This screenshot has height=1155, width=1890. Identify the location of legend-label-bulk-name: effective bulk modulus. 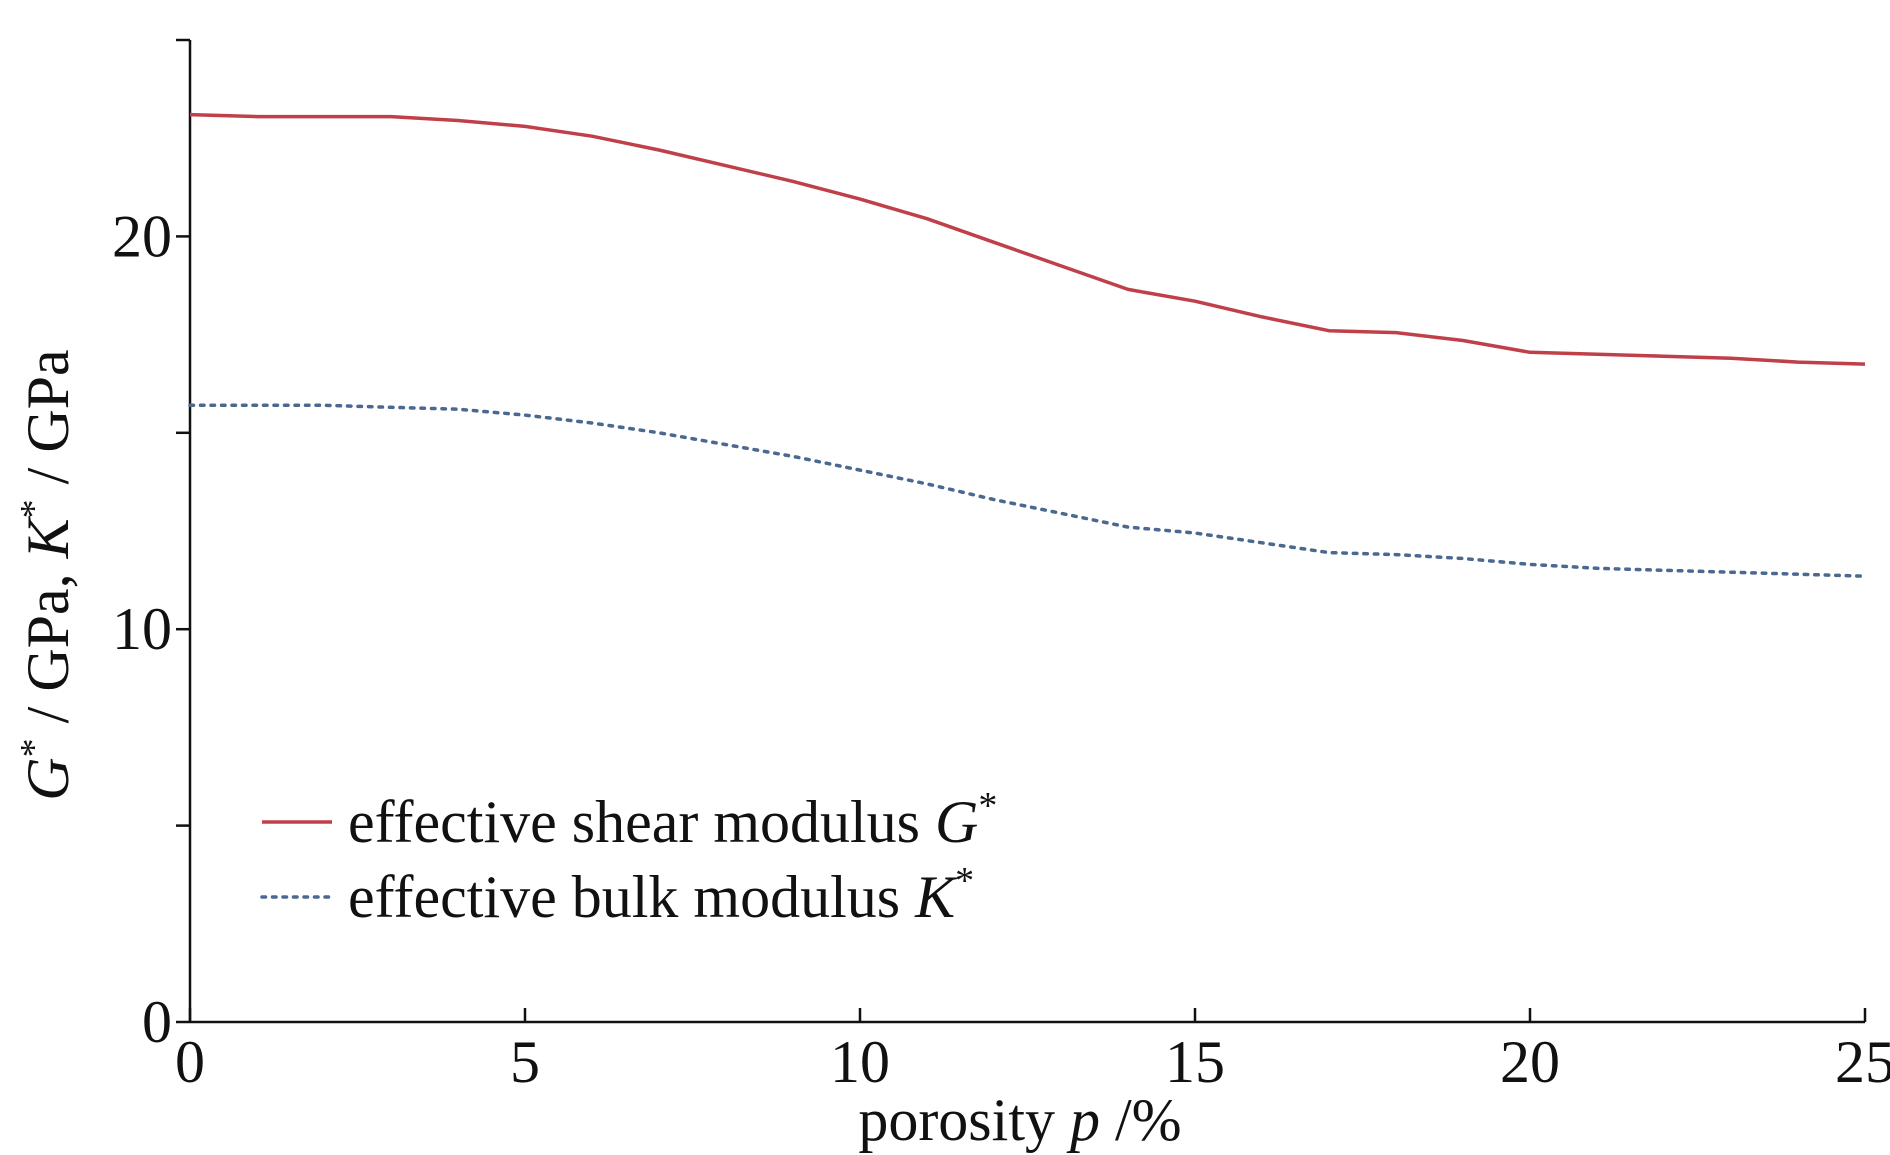
(624, 897).